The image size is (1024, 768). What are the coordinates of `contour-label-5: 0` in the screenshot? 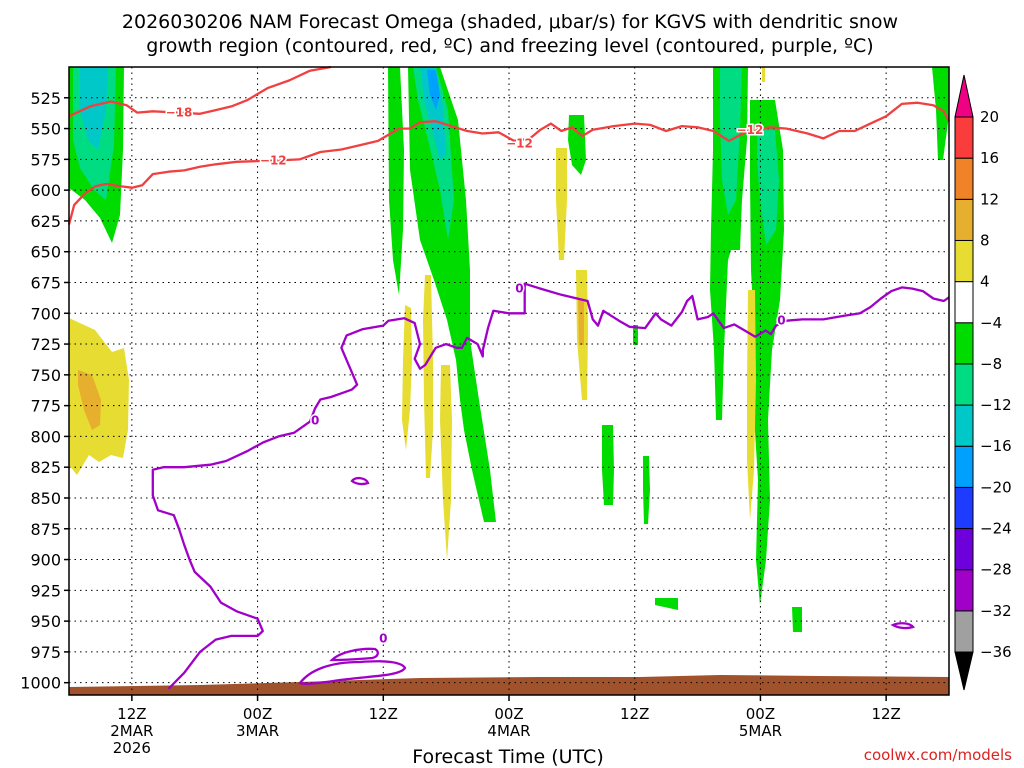 It's located at (519, 289).